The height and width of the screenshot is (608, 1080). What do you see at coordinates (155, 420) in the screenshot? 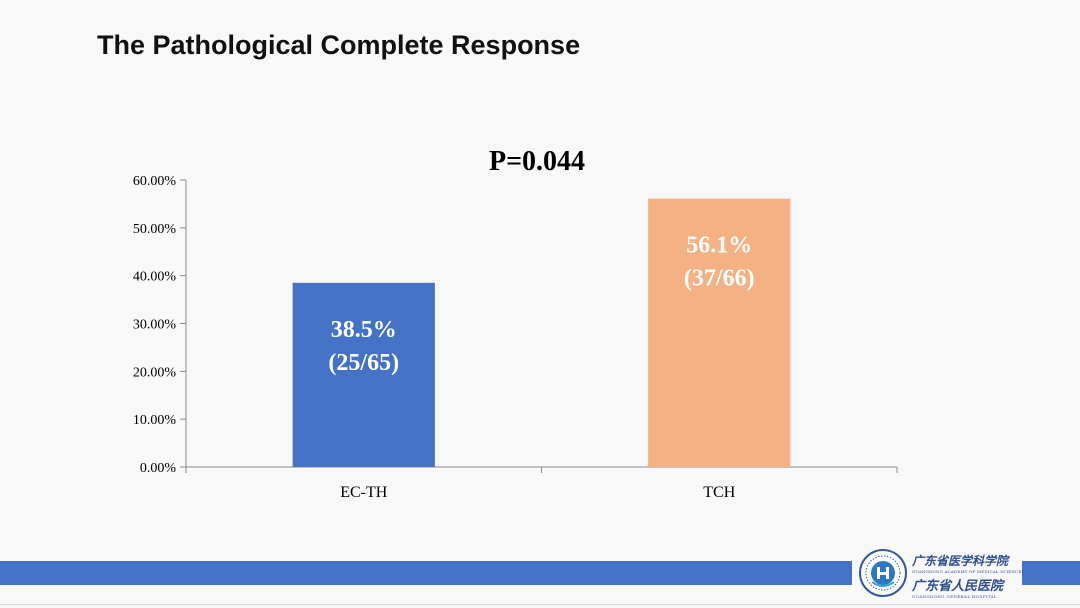
I see `y-tick-label: 10.00%` at bounding box center [155, 420].